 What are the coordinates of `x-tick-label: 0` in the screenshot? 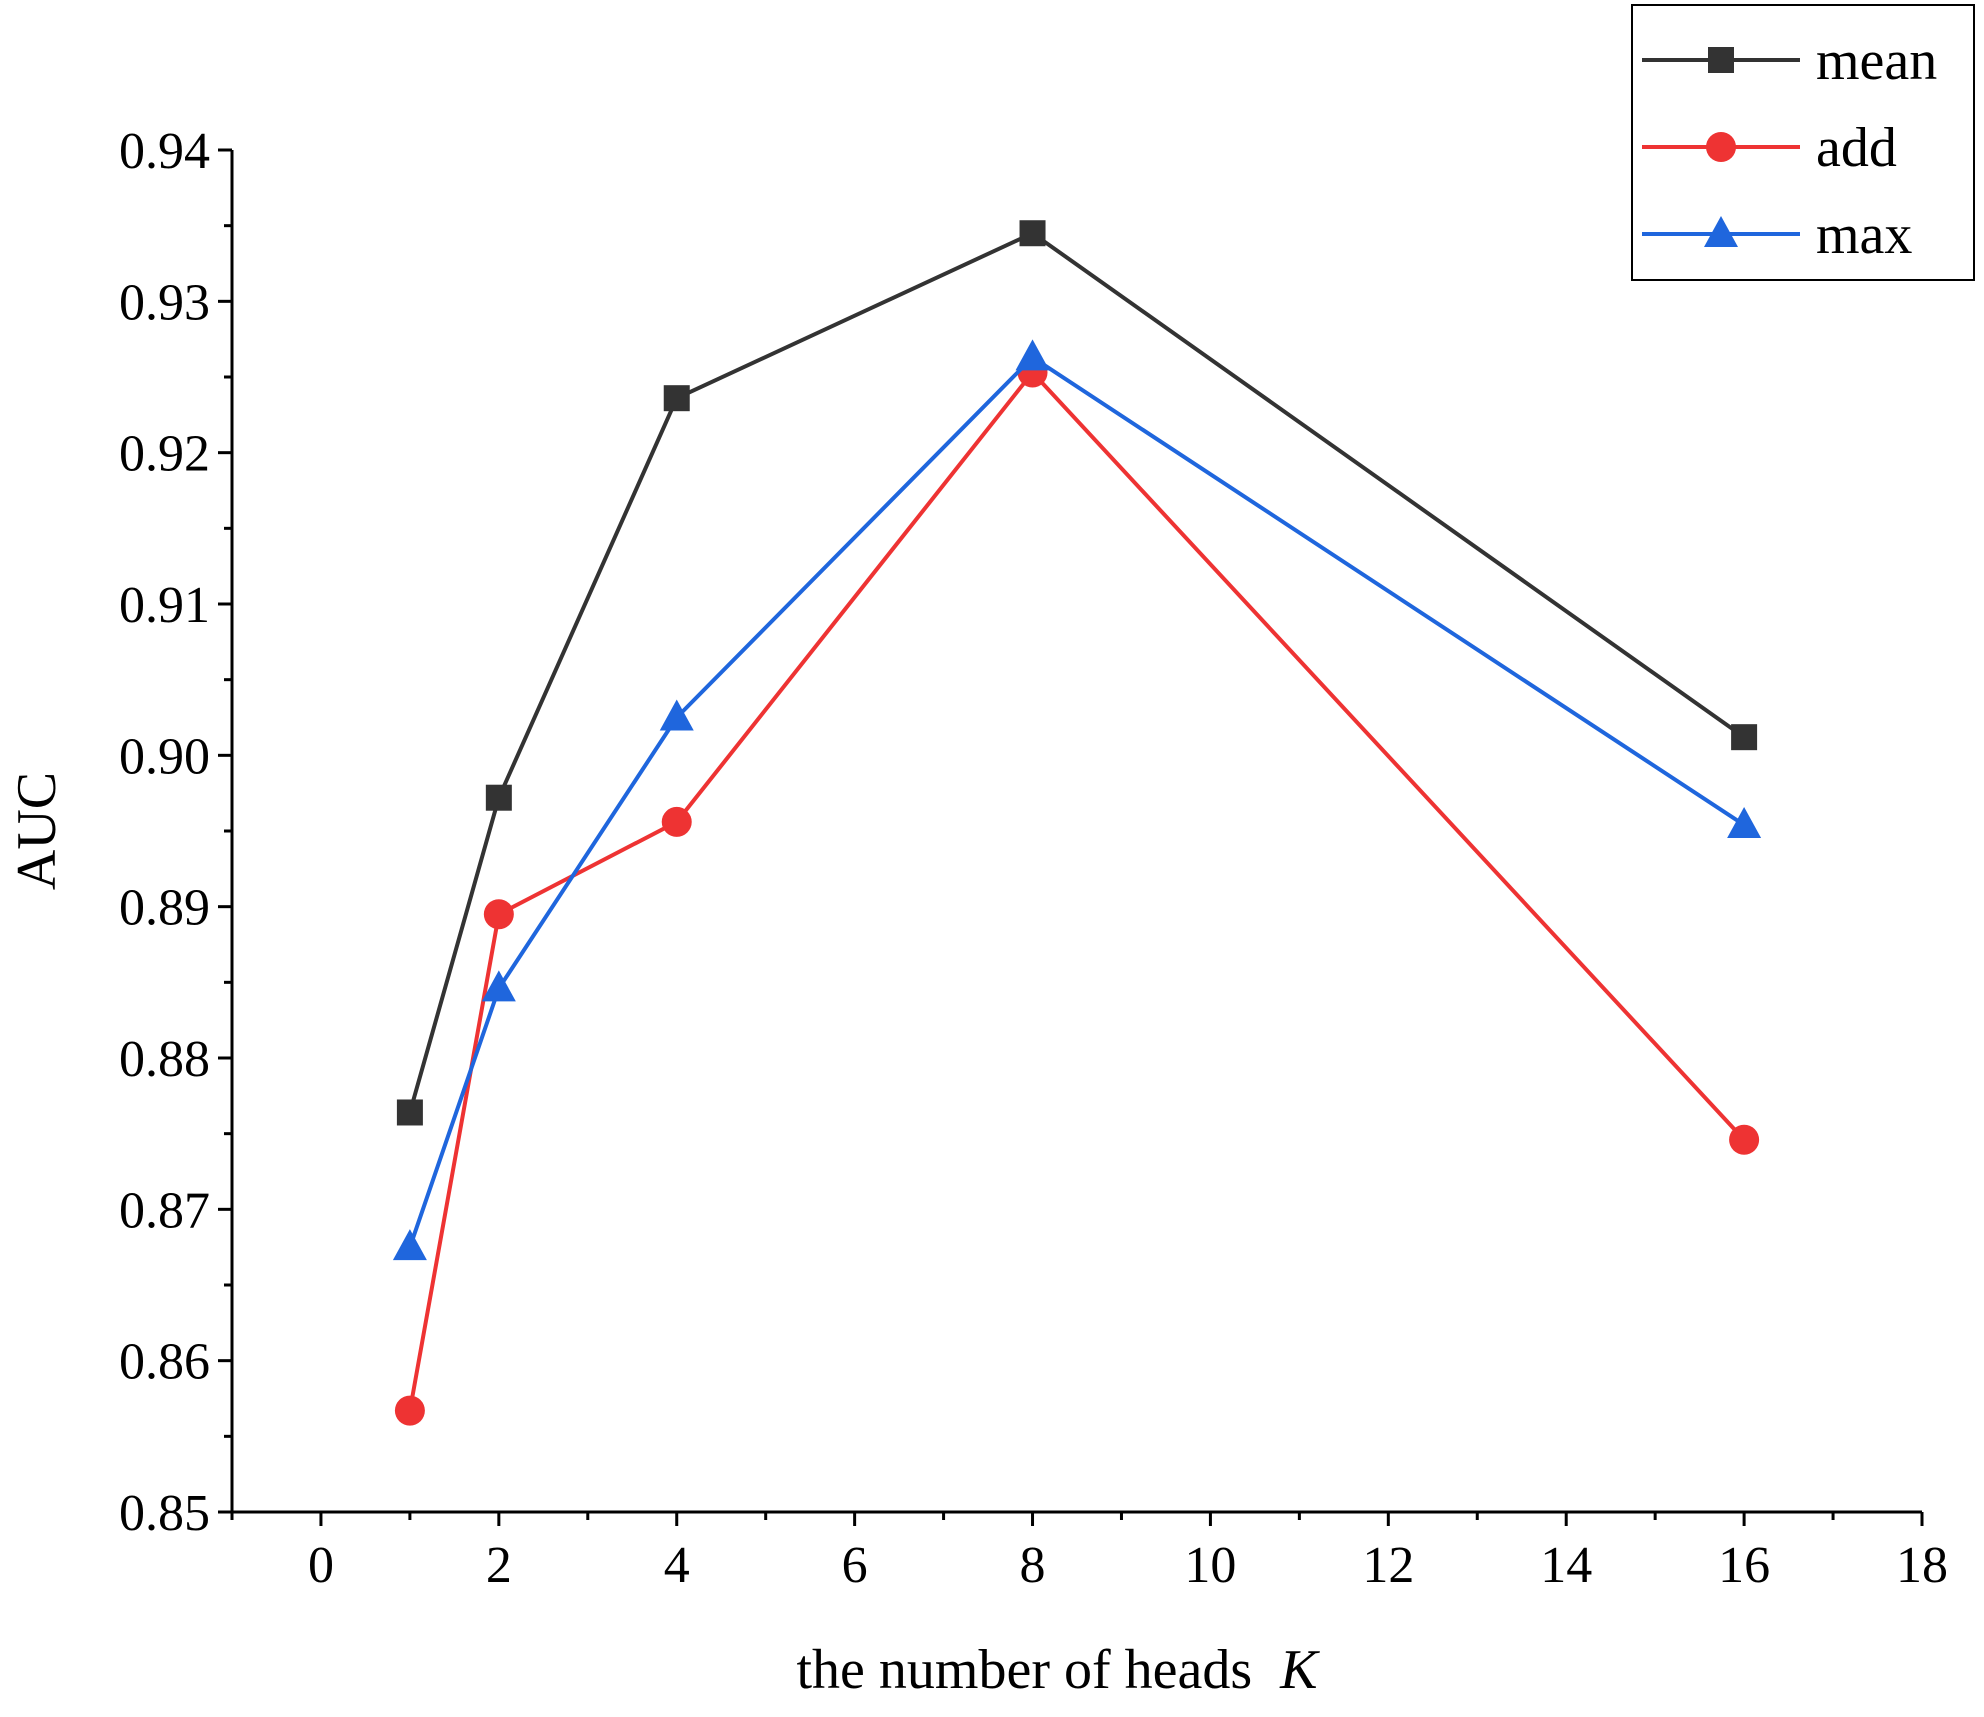 It's located at (321, 1565).